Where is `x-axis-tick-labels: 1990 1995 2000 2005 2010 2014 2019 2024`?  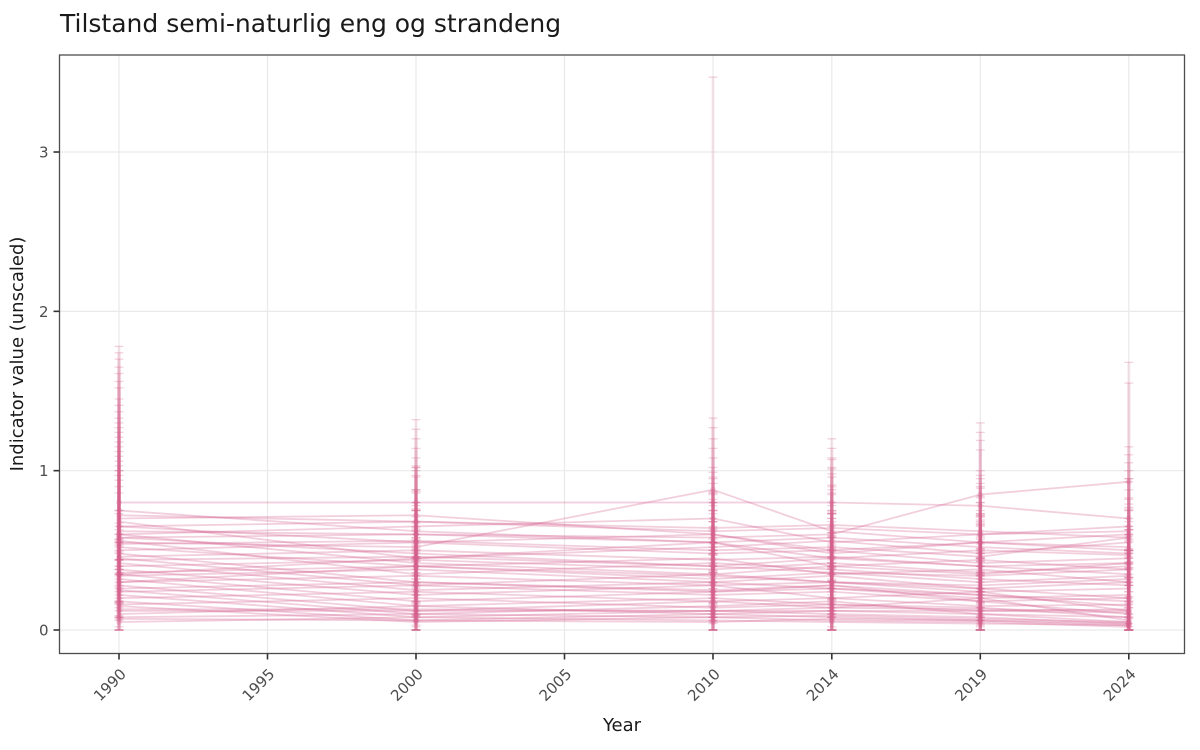
x-axis-tick-labels: 1990 1995 2000 2005 2010 2014 2019 2024 is located at coordinates (615, 685).